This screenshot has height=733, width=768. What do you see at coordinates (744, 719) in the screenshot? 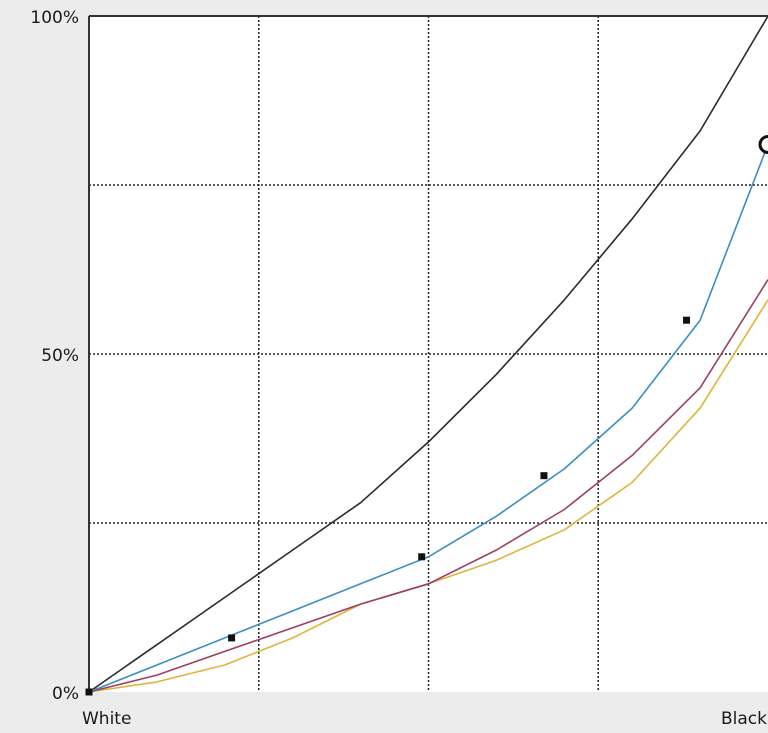
I see `x-tick-label-1: Black` at bounding box center [744, 719].